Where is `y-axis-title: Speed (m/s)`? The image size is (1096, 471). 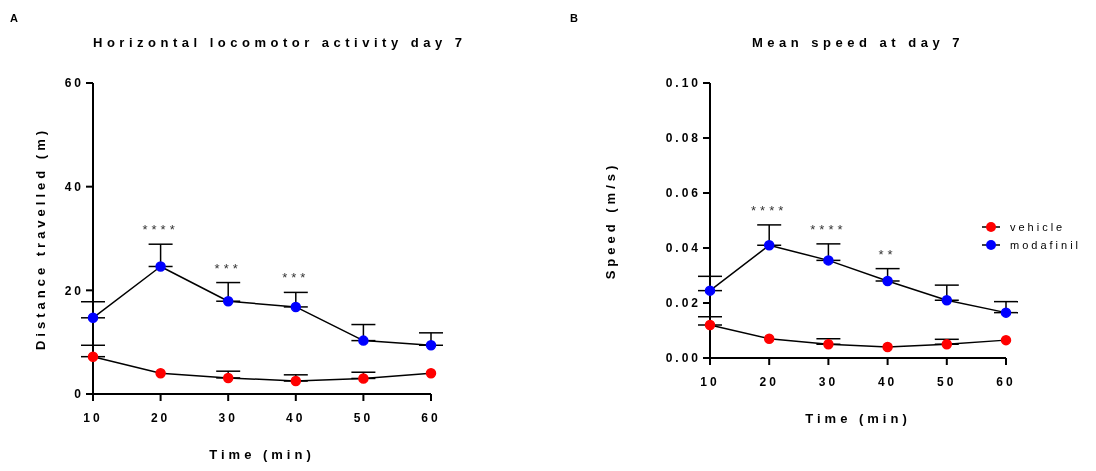
y-axis-title: Speed (m/s) is located at coordinates (610, 220).